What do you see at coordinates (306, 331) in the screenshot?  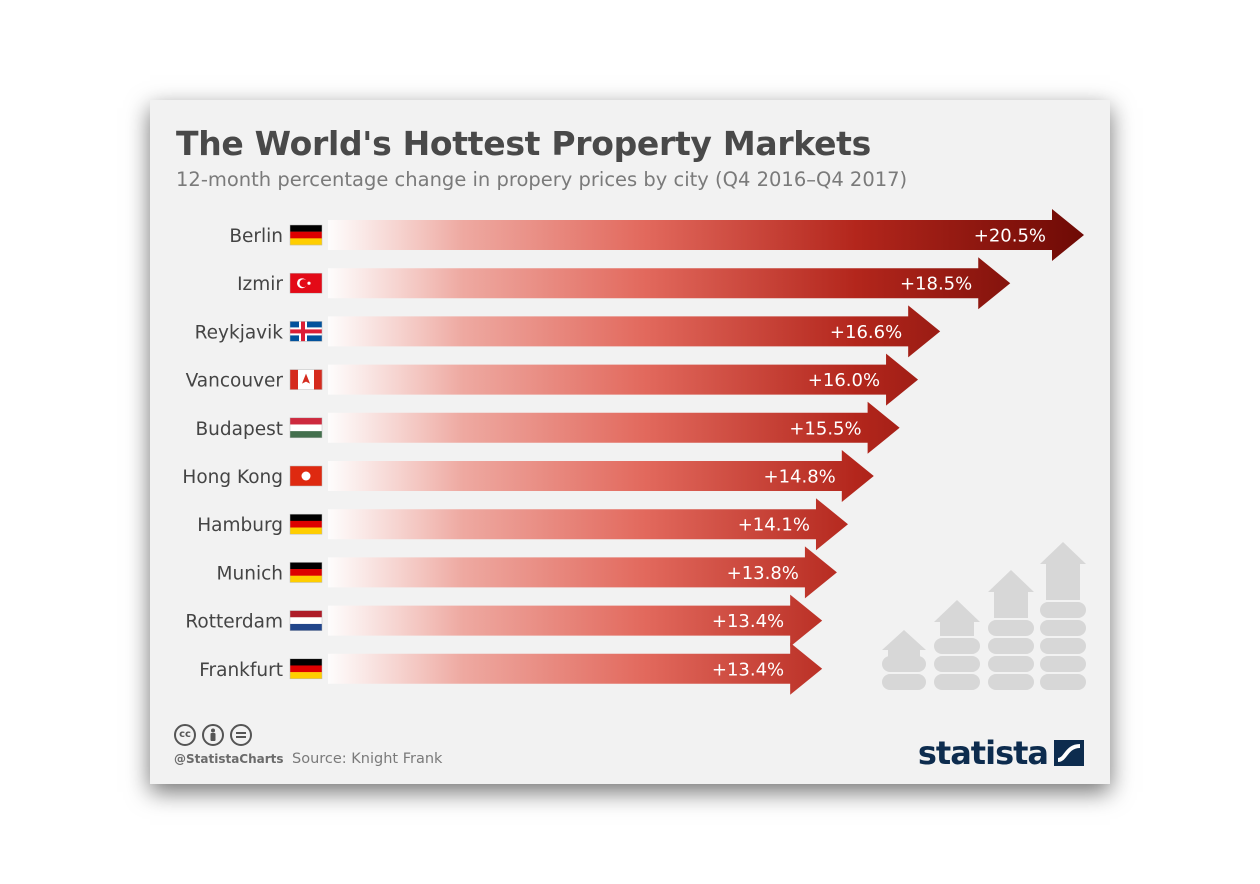 I see `flag-iceland-icon` at bounding box center [306, 331].